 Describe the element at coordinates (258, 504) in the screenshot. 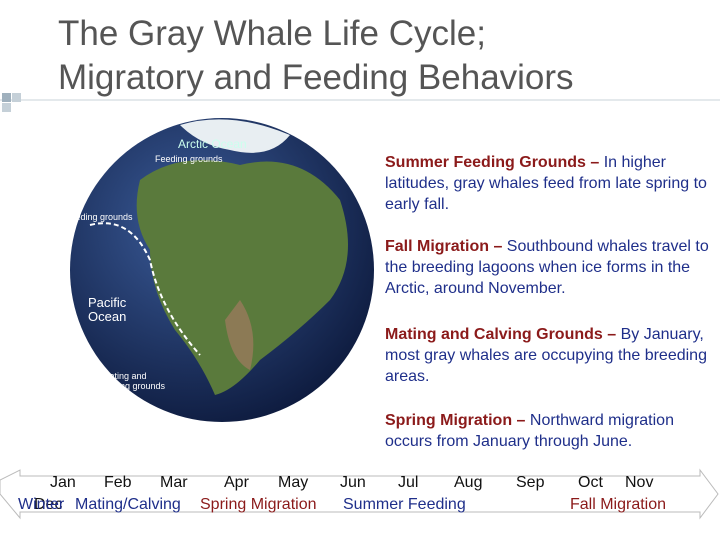

I see `phase: Spring Migration` at that location.